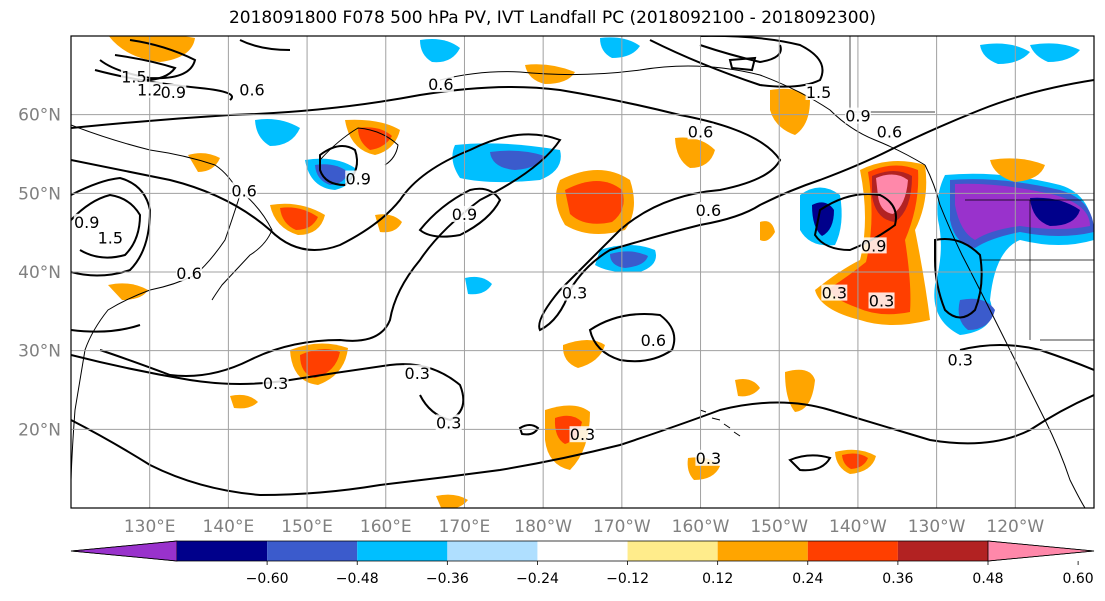  I want to click on colorbar-tick-label: 0.36, so click(897, 579).